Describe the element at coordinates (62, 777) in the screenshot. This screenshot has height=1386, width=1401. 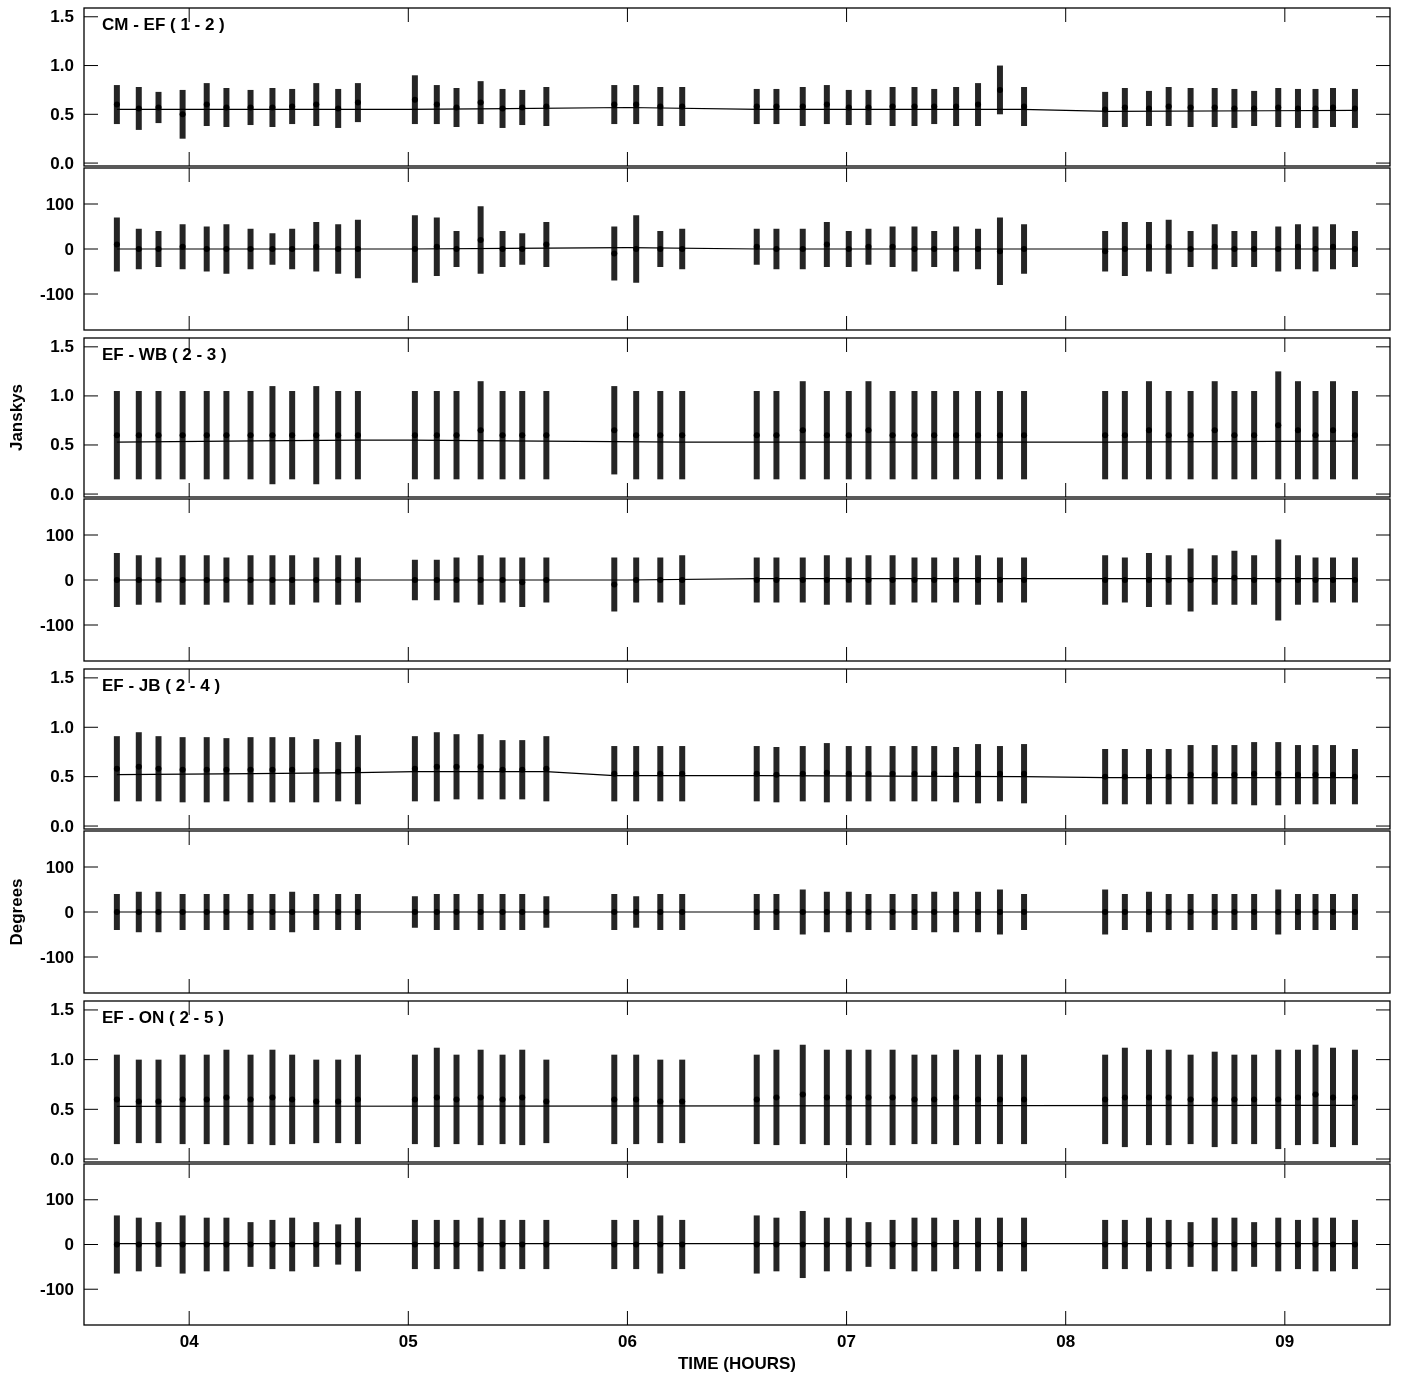
I see `y-tick-label: 0.5` at that location.